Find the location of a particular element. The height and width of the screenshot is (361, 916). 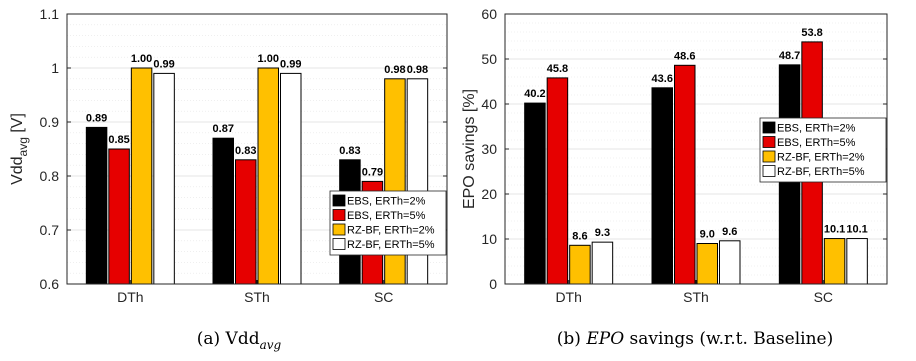

y-axis-label: EPO savings [%] is located at coordinates (469, 149).